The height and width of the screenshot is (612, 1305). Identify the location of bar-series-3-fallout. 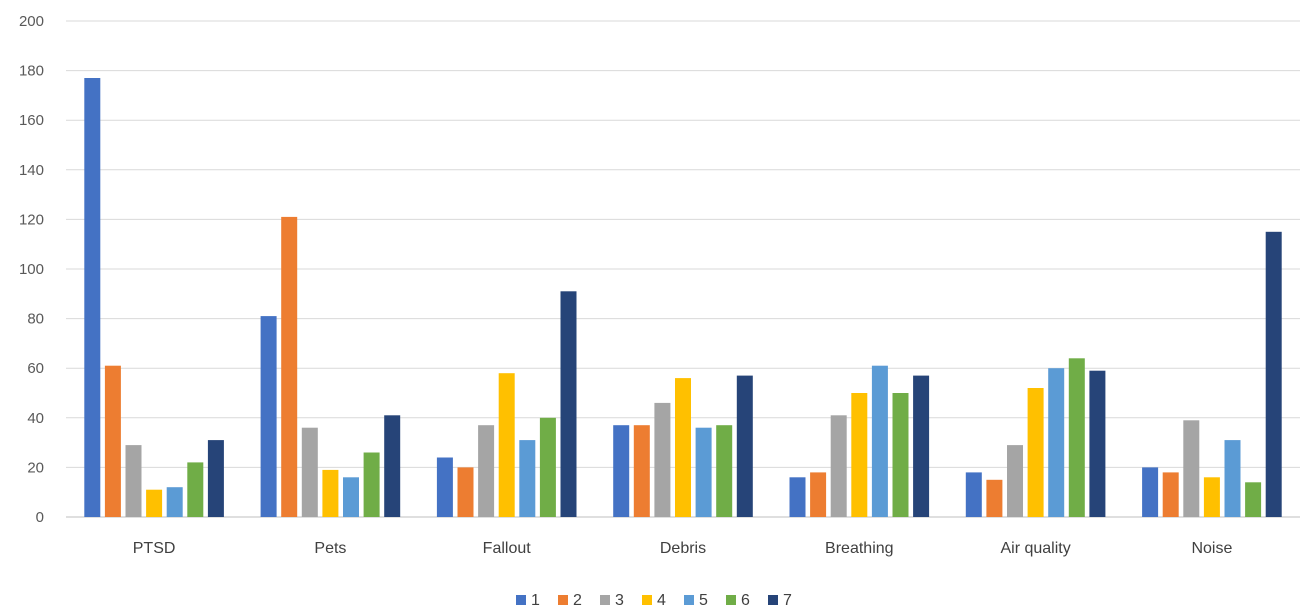
(486, 471).